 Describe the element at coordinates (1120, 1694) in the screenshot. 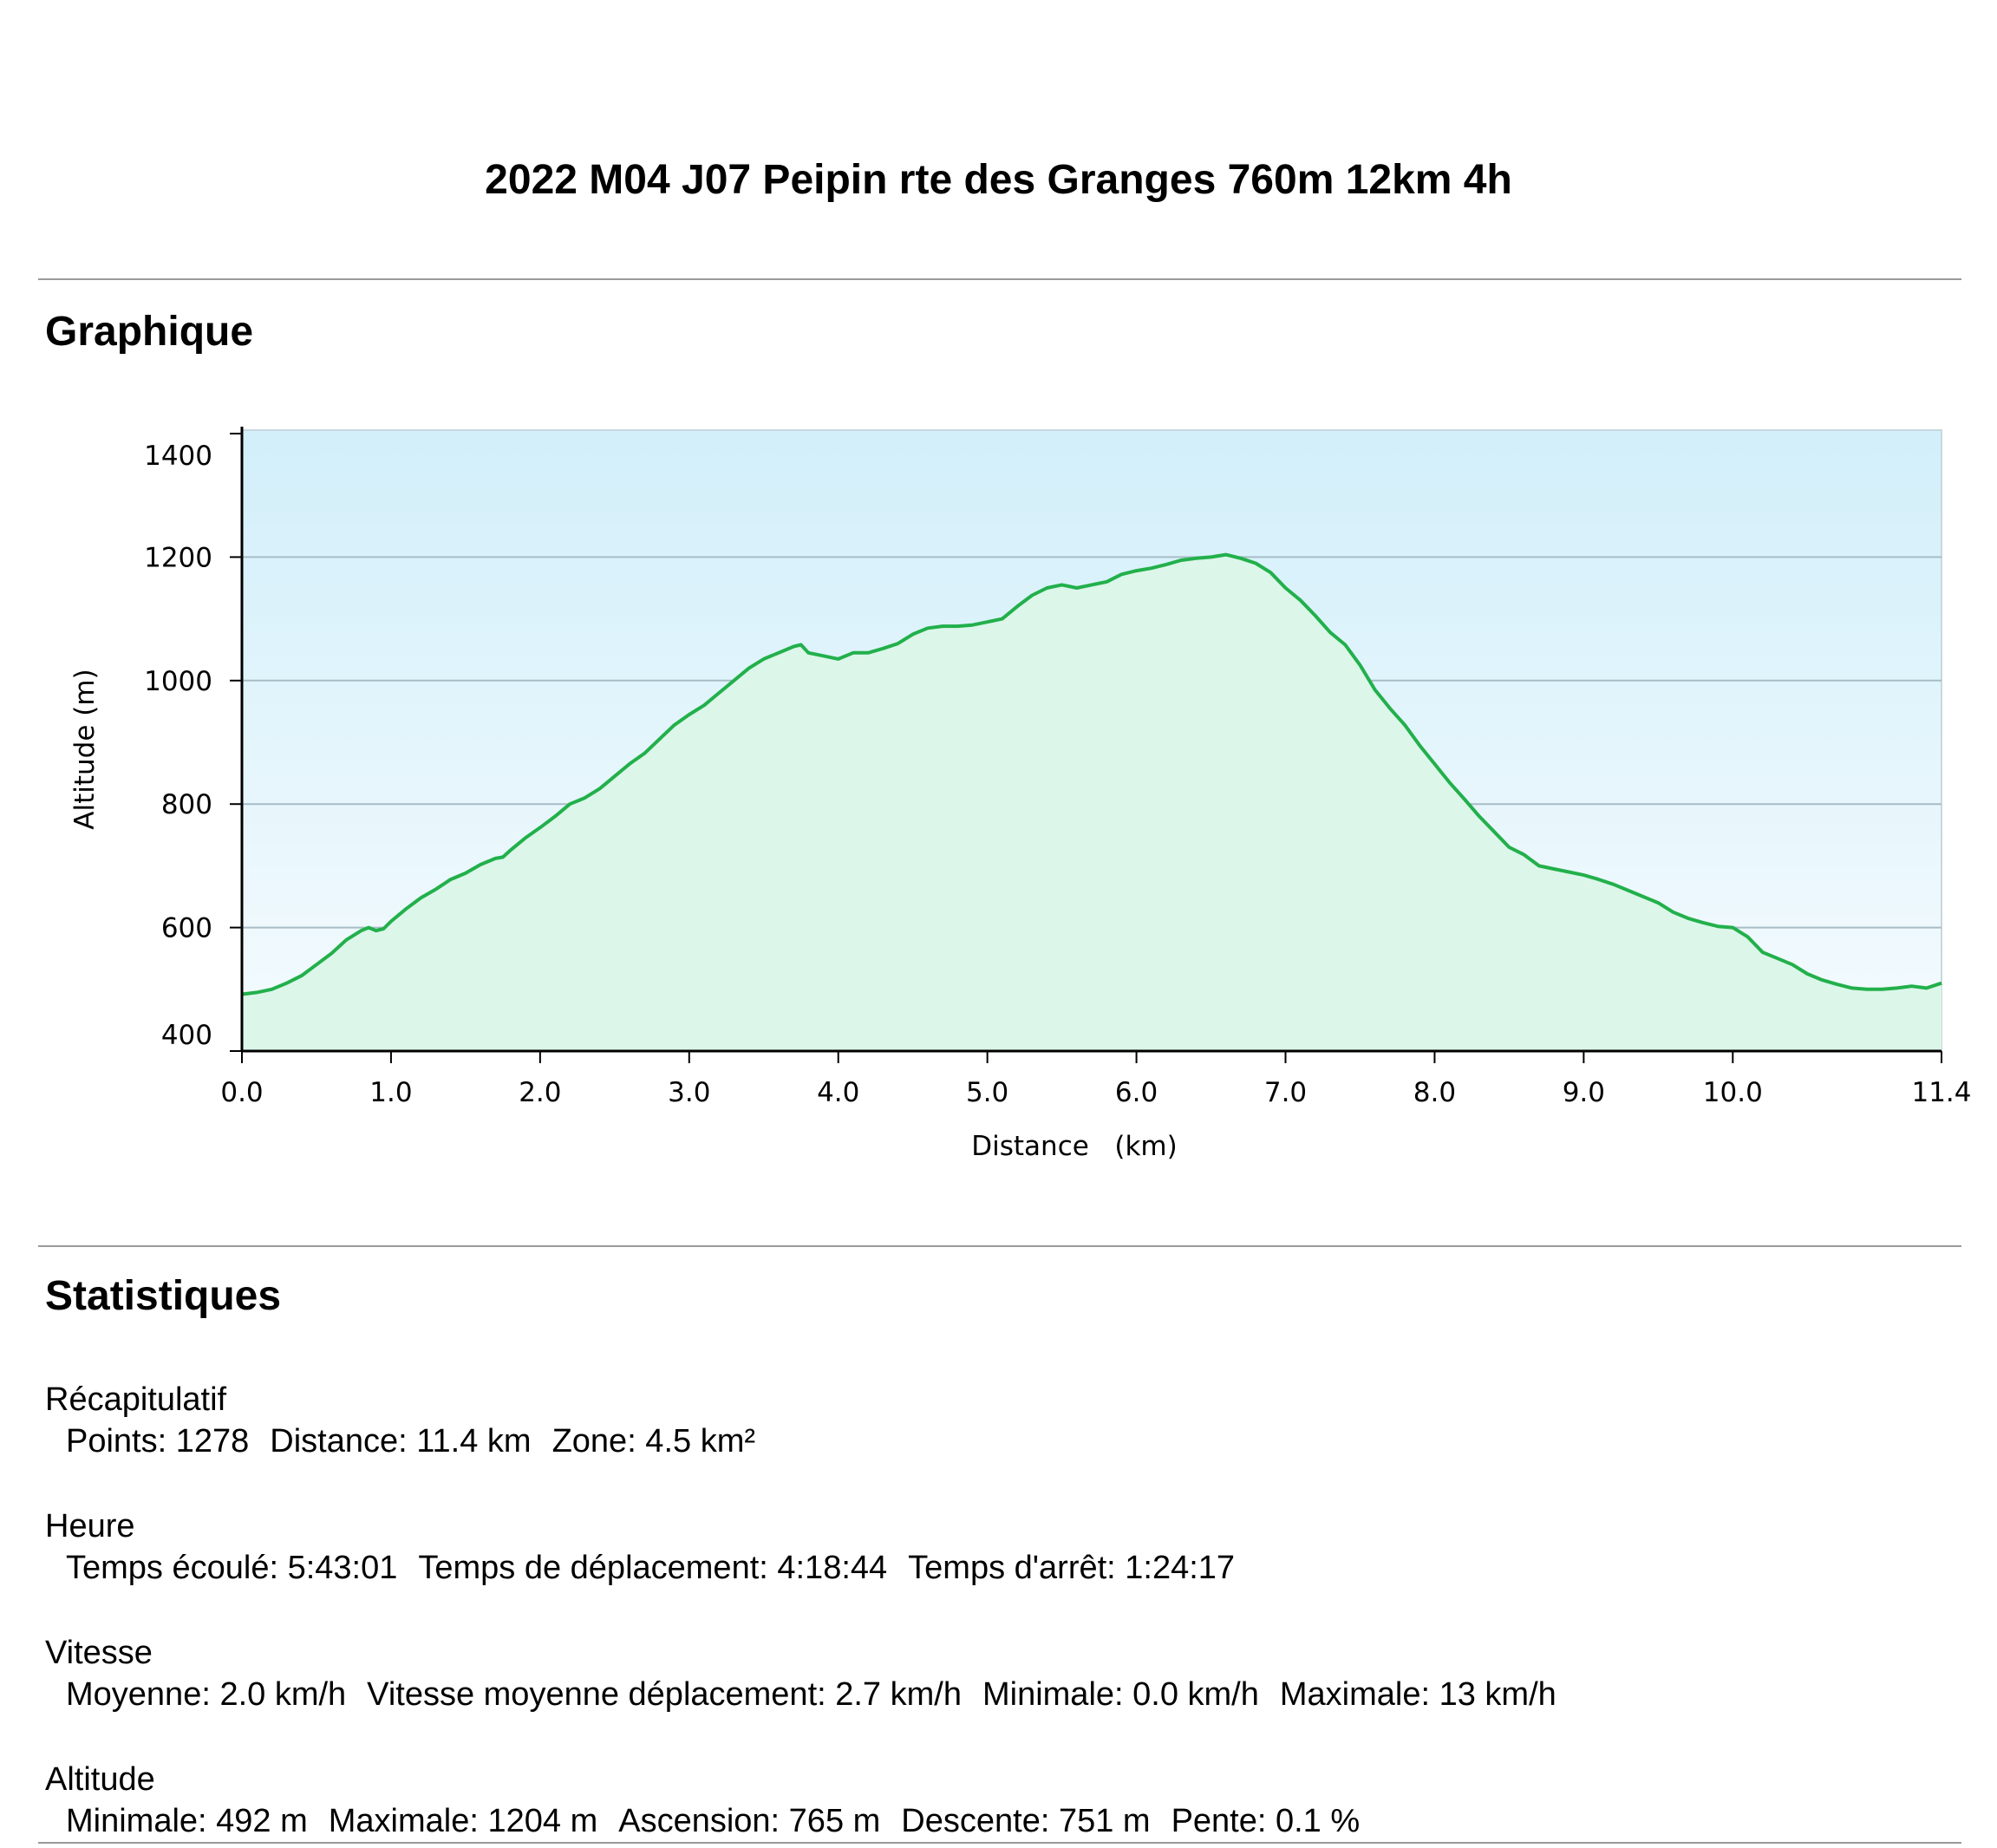

I see `stat-min-speed: Minimale: 0.0 km/h` at that location.